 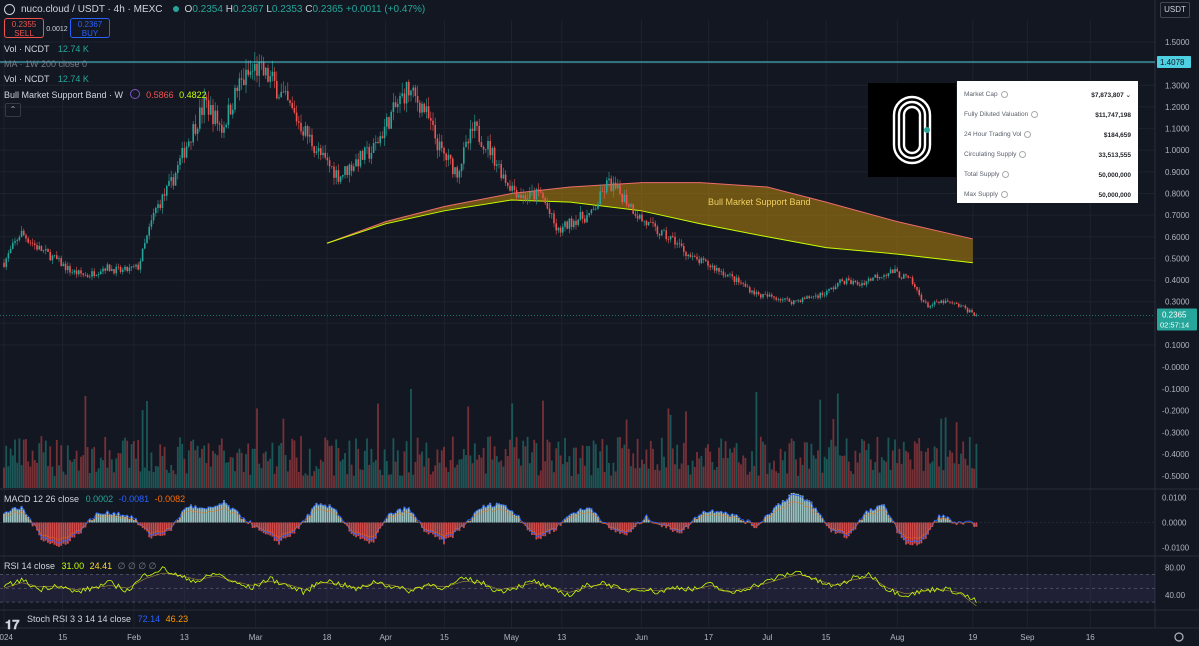 I want to click on legend-ma: MA · 1W 200 close 0, so click(x=45, y=64).